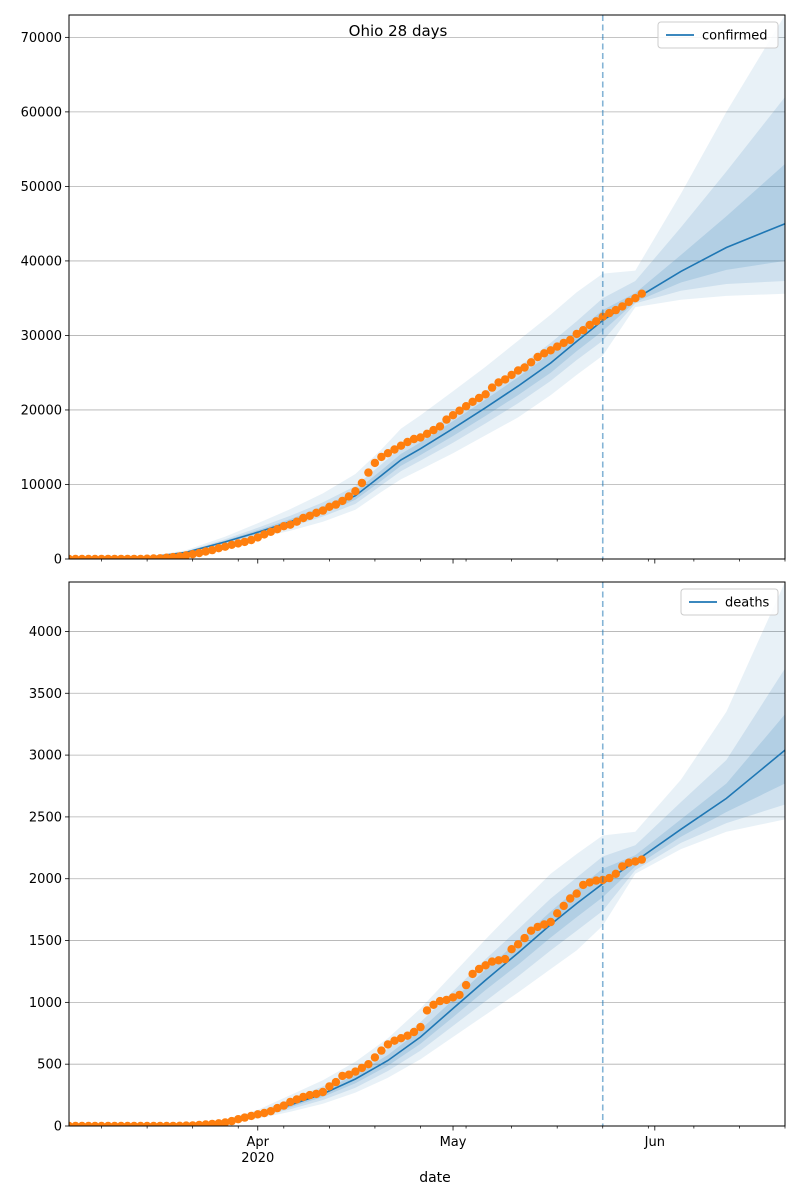  Describe the element at coordinates (41, 187) in the screenshot. I see `y-tick-label: 50000` at that location.